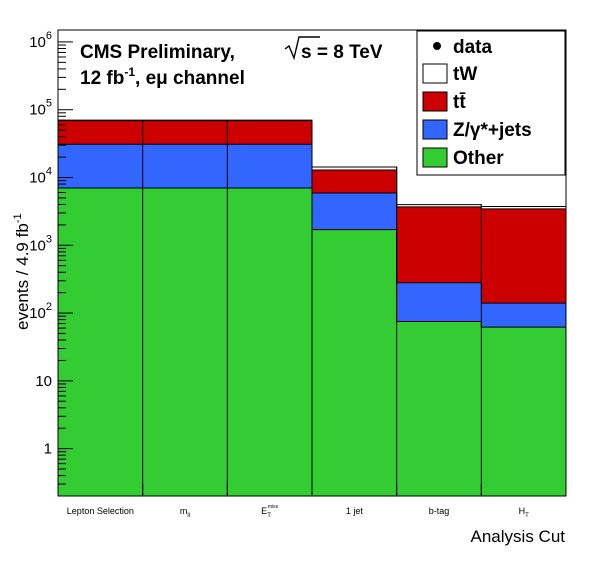 The width and height of the screenshot is (596, 572). I want to click on y-tick-label: 10⁴, so click(40, 175).